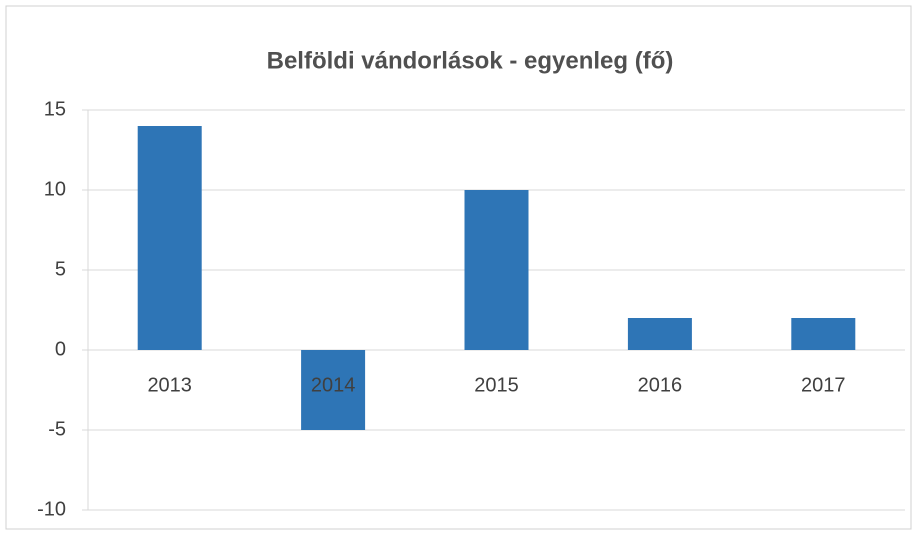 This screenshot has height=535, width=917. I want to click on x-tick-label: 2014, so click(333, 385).